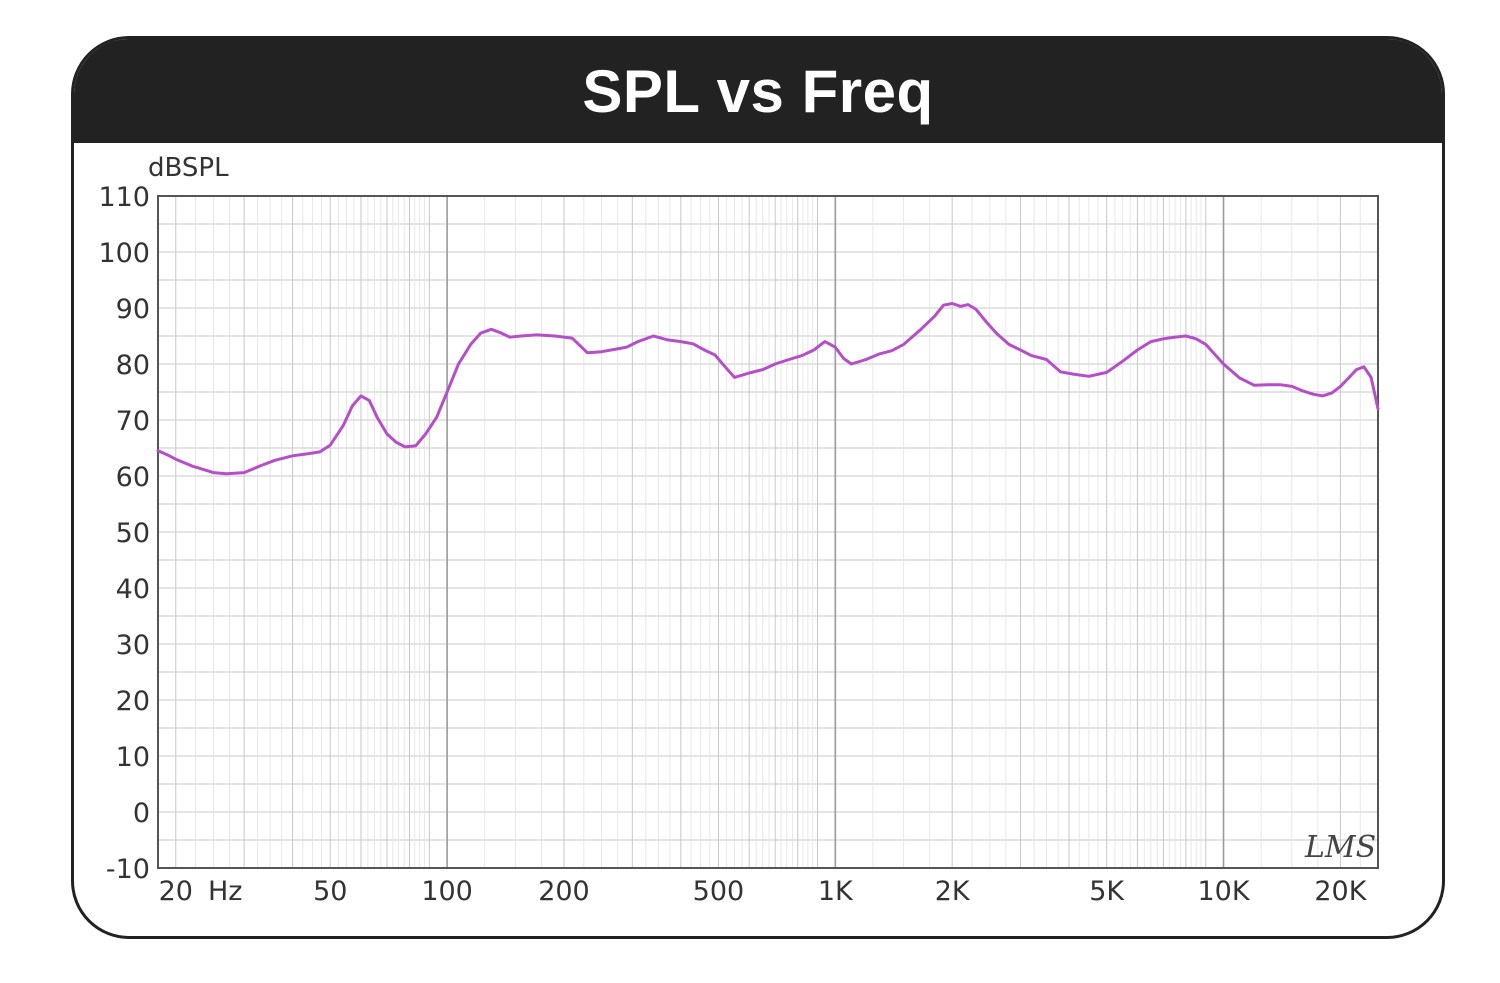 The height and width of the screenshot is (983, 1500). I want to click on chart-title: SPL vs Freq, so click(758, 91).